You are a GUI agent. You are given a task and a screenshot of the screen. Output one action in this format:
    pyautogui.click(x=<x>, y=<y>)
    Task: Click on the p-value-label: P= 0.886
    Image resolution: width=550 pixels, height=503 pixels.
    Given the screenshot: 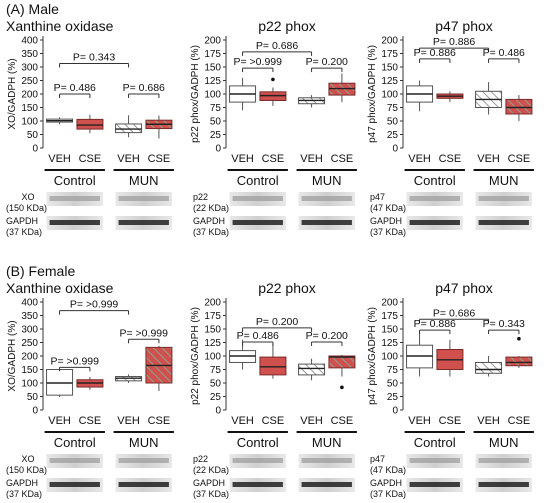 What is the action you would take?
    pyautogui.click(x=435, y=53)
    